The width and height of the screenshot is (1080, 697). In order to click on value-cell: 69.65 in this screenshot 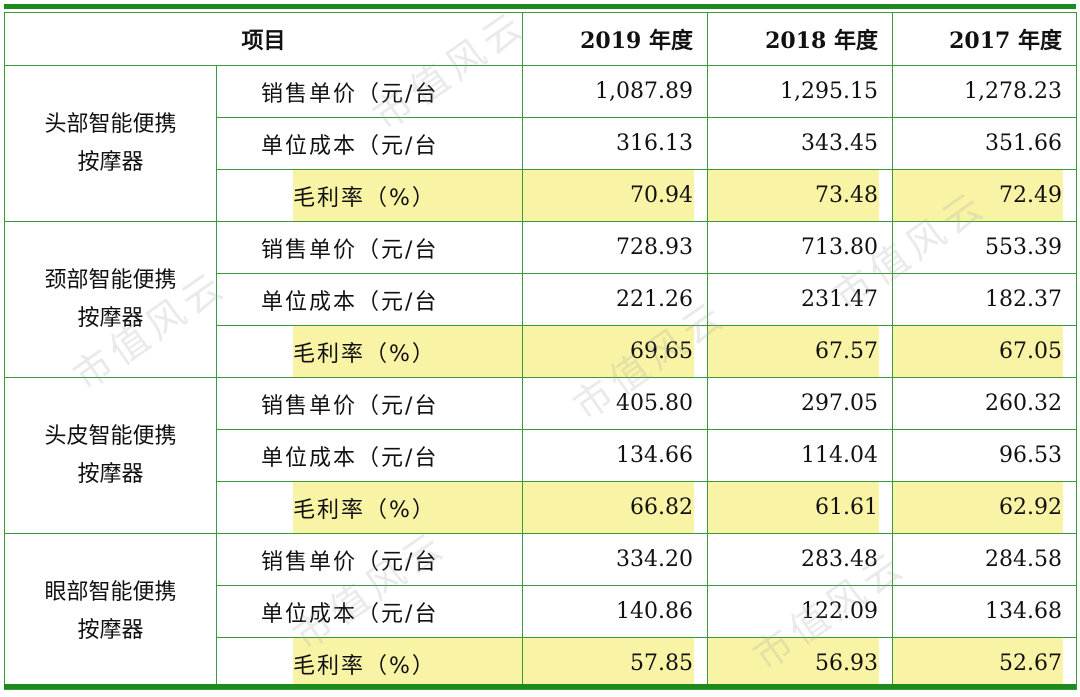, I will do `click(615, 351)`.